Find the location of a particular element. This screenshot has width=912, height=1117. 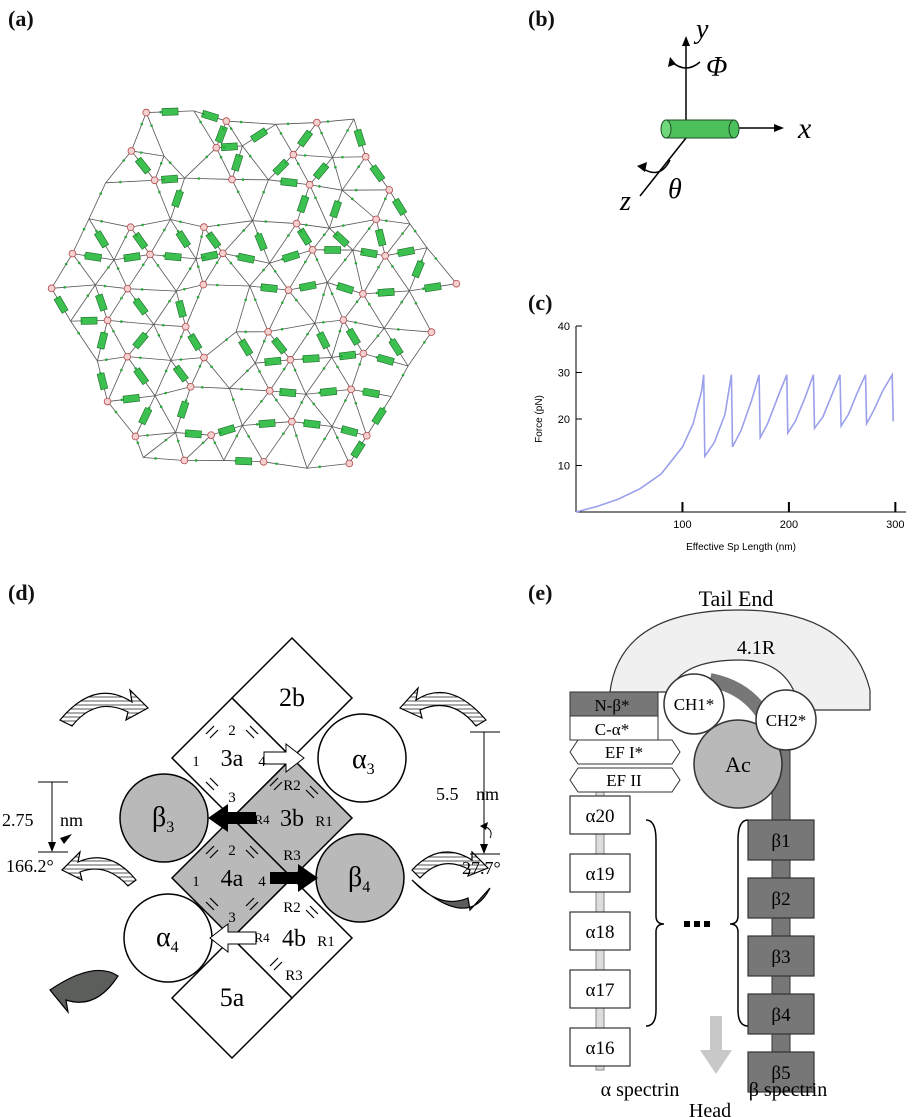

y-tick-label: 40 is located at coordinates (564, 327).